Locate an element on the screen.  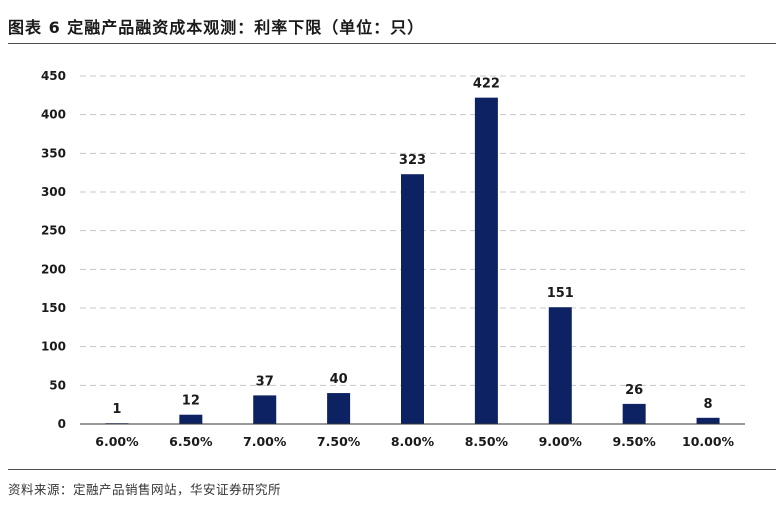
title-rule is located at coordinates (392, 43).